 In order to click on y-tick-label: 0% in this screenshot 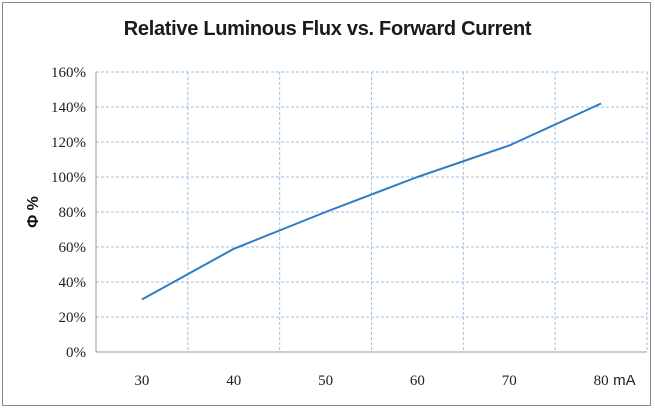, I will do `click(76, 353)`.